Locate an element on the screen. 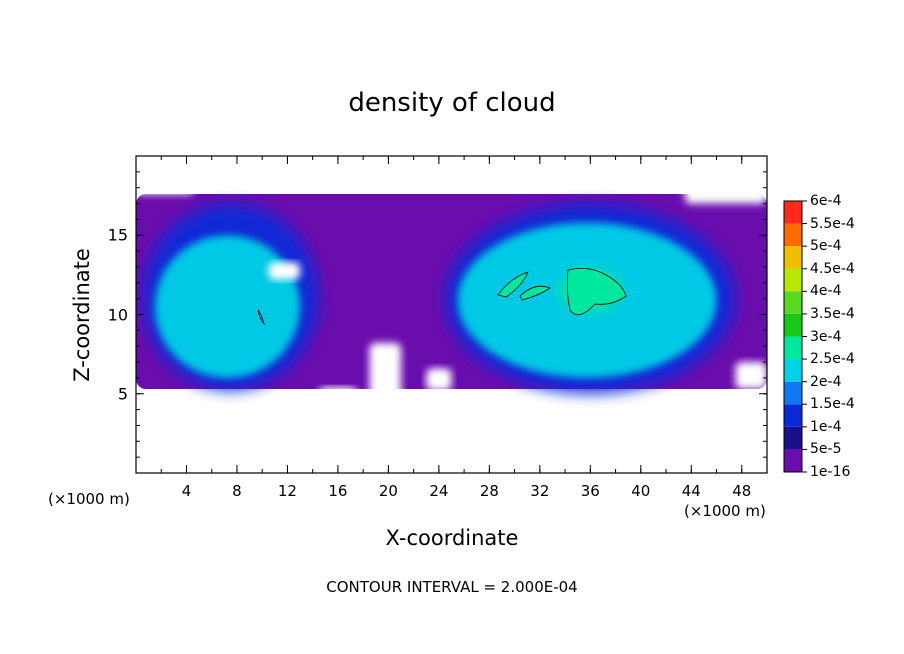  x-tick-label: 20 is located at coordinates (388, 491).